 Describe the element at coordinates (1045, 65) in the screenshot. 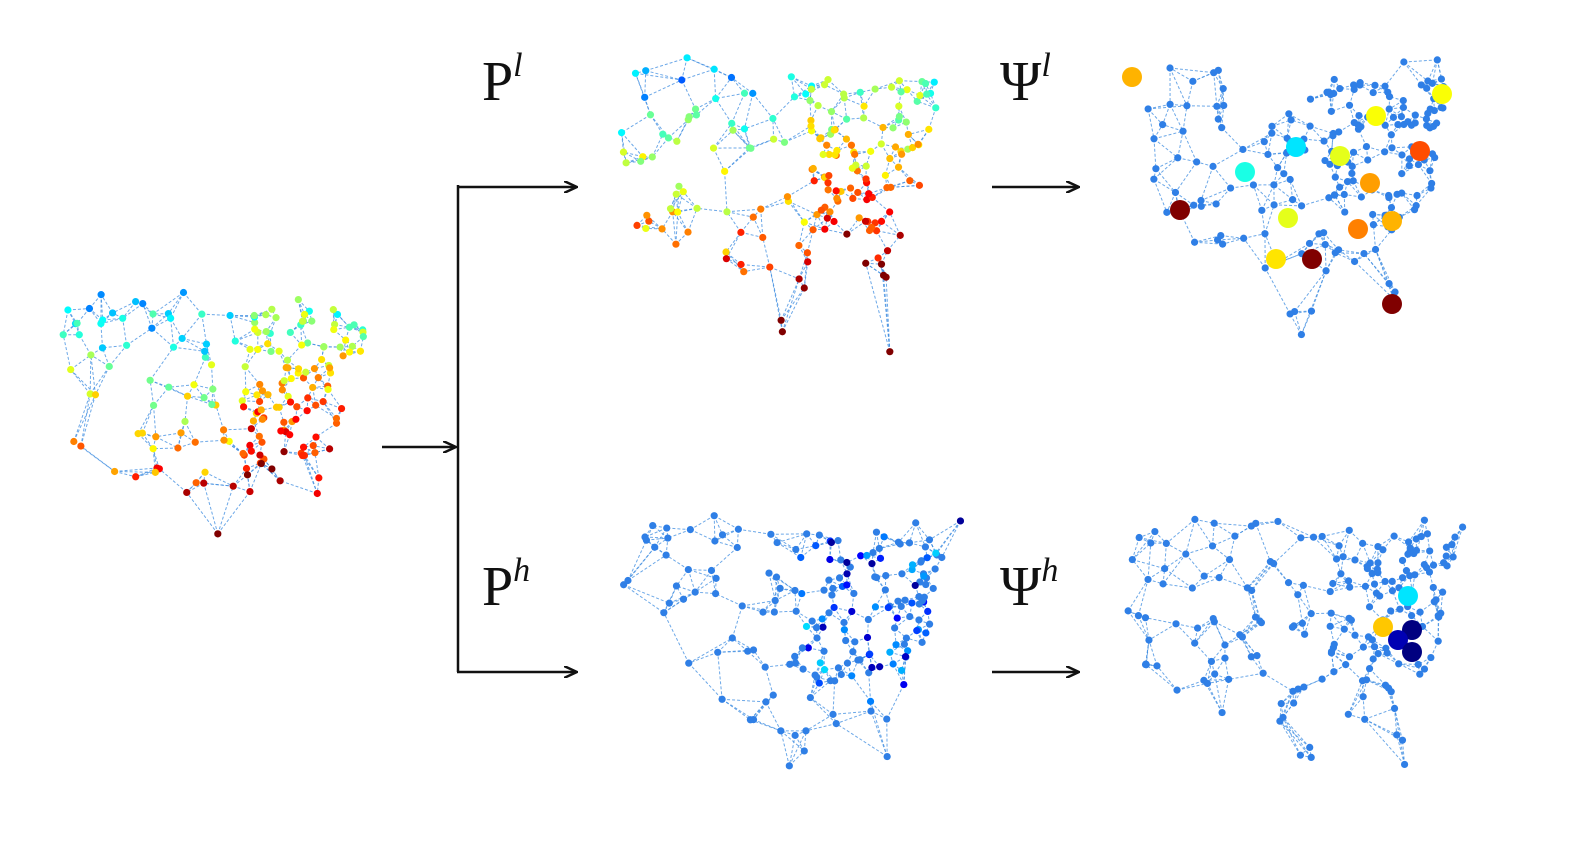

I see `label-sup: l` at that location.